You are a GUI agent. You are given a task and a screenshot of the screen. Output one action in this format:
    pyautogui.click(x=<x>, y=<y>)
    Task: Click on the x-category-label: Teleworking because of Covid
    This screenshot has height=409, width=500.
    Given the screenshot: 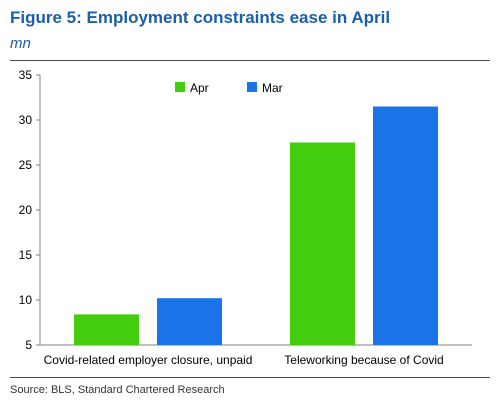 What is the action you would take?
    pyautogui.click(x=363, y=360)
    